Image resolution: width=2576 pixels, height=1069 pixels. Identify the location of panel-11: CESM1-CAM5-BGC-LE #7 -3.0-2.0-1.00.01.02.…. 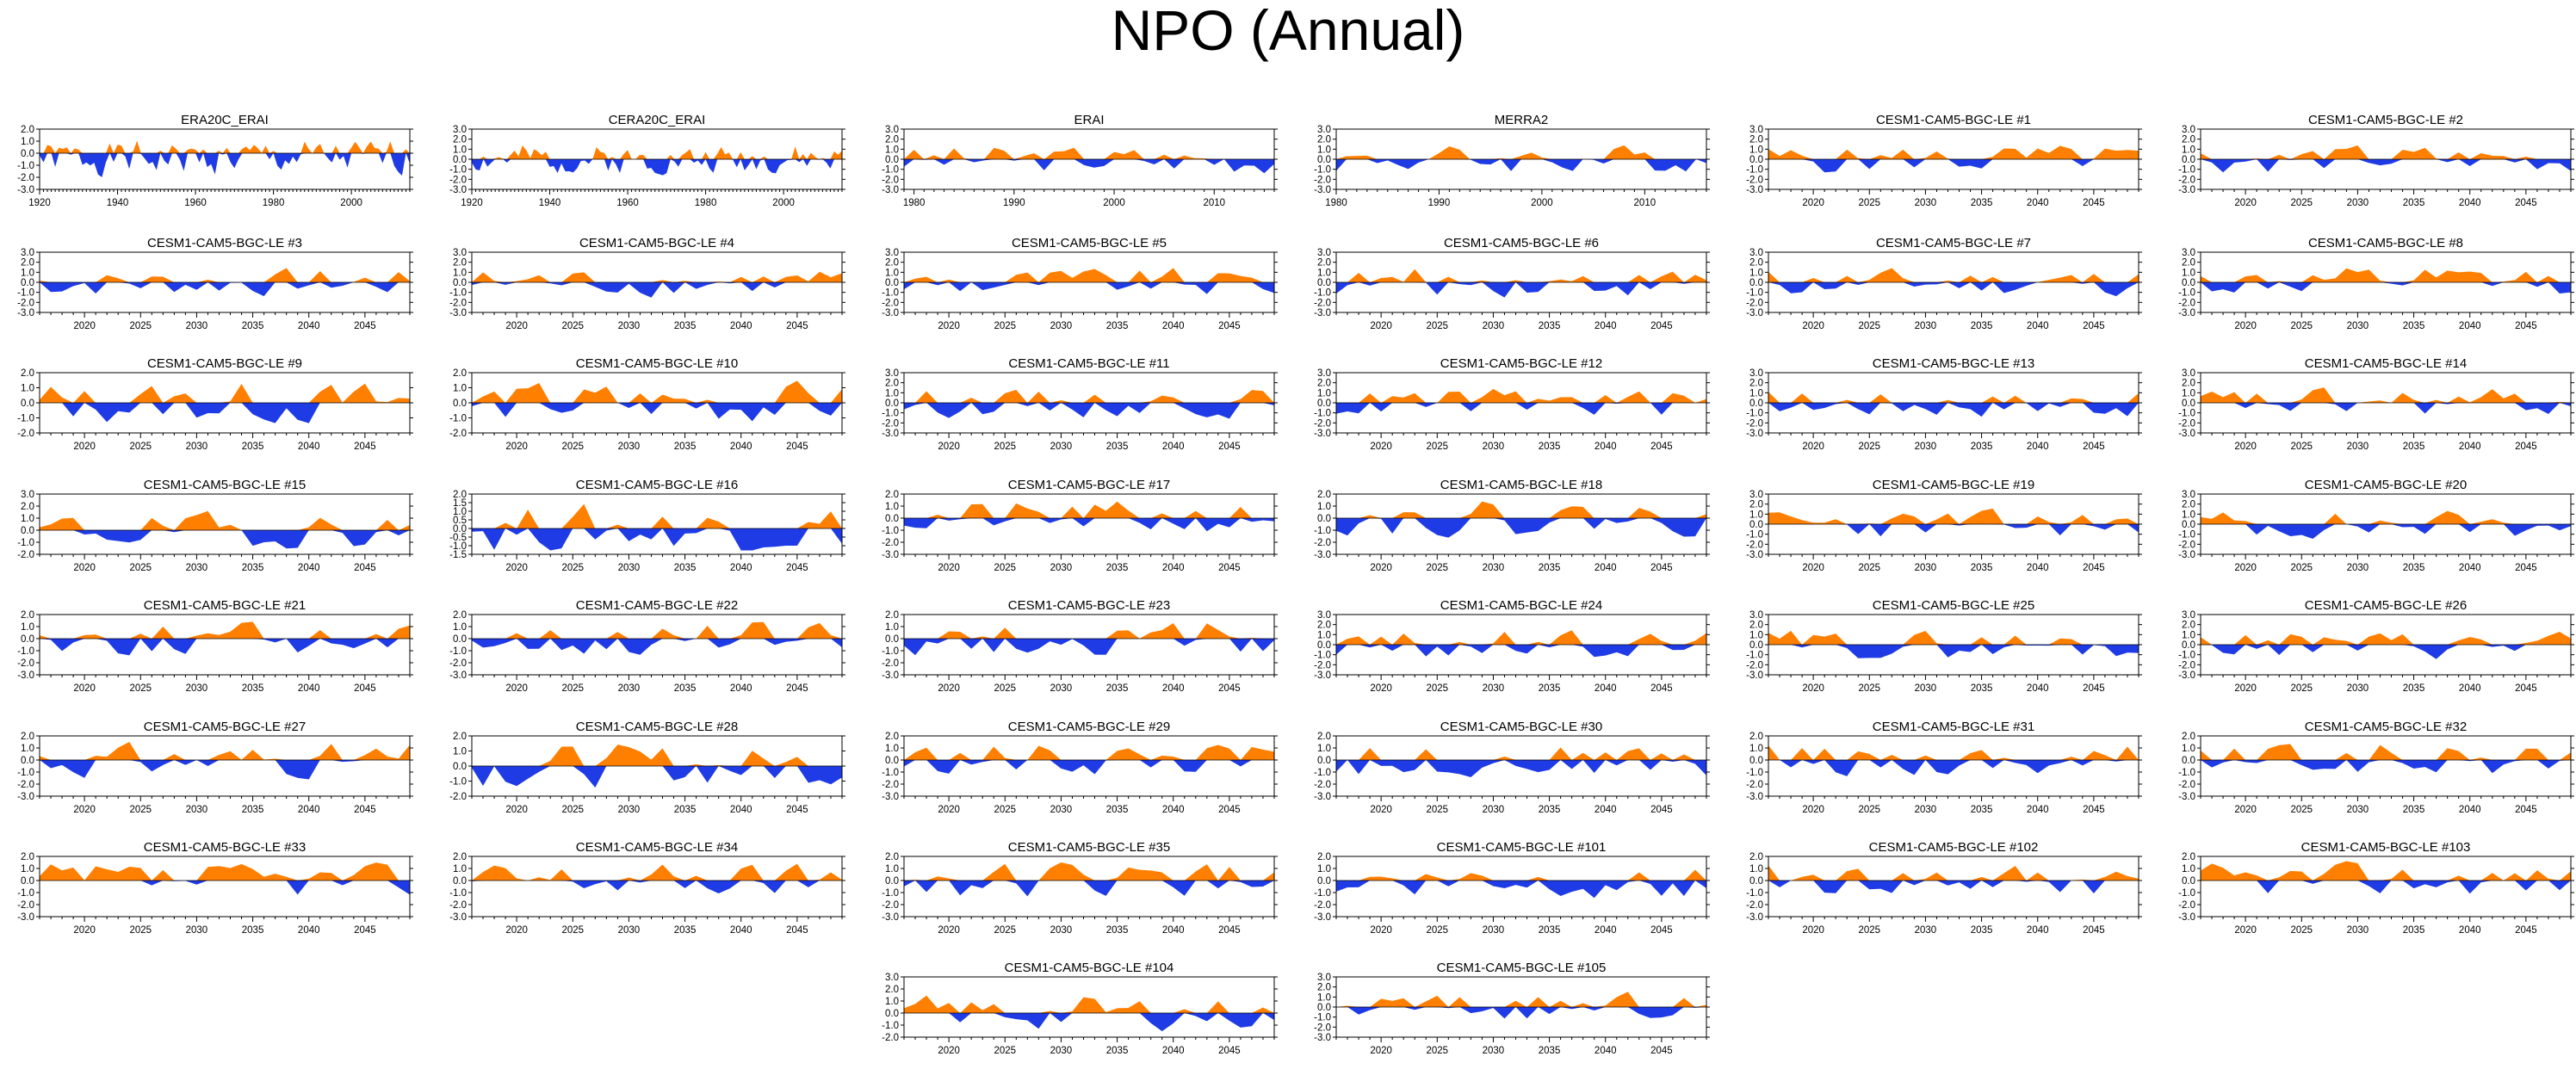
(1944, 284).